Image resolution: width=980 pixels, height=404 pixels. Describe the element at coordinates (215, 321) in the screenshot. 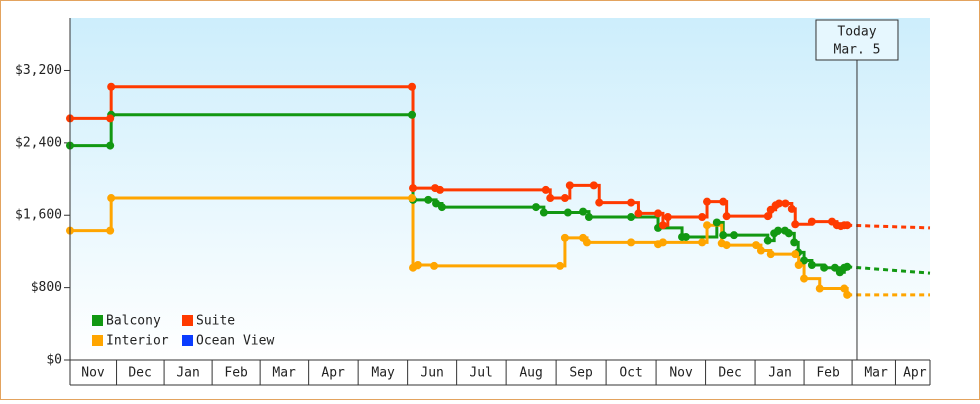

I see `legend-label: Suite` at that location.